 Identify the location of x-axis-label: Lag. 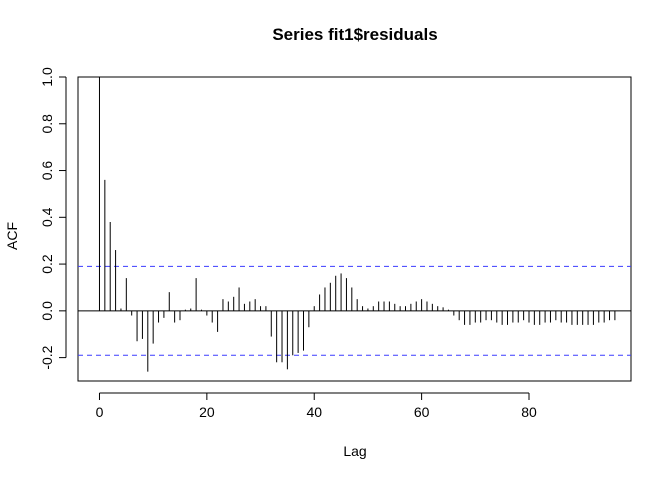
(354, 451).